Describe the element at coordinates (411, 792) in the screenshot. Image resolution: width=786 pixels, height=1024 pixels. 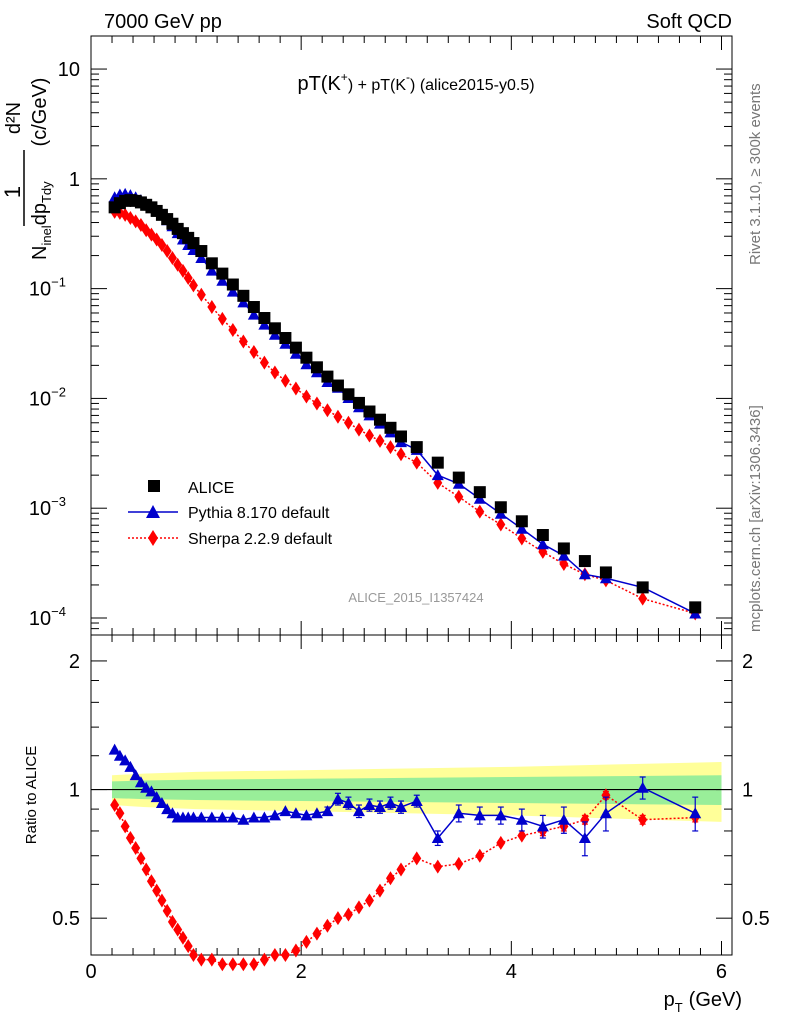
I see `ratio-uncertainty-bands` at that location.